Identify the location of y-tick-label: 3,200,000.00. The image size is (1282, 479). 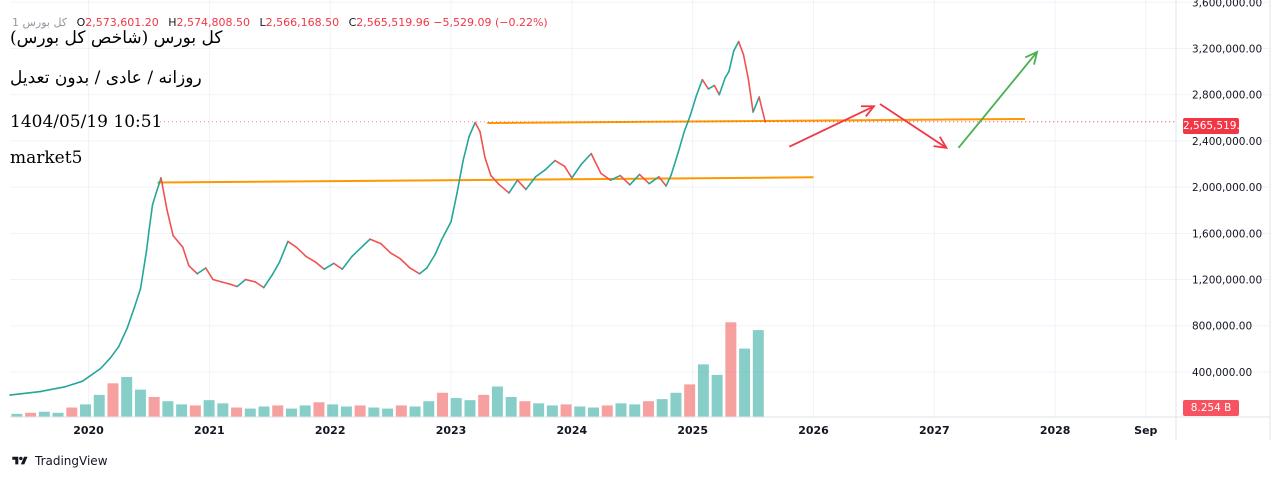
(1227, 50).